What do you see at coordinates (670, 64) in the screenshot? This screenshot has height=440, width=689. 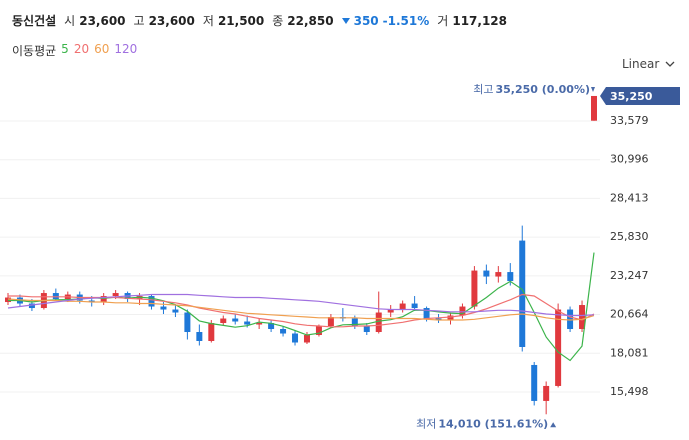 I see `chevron` at bounding box center [670, 64].